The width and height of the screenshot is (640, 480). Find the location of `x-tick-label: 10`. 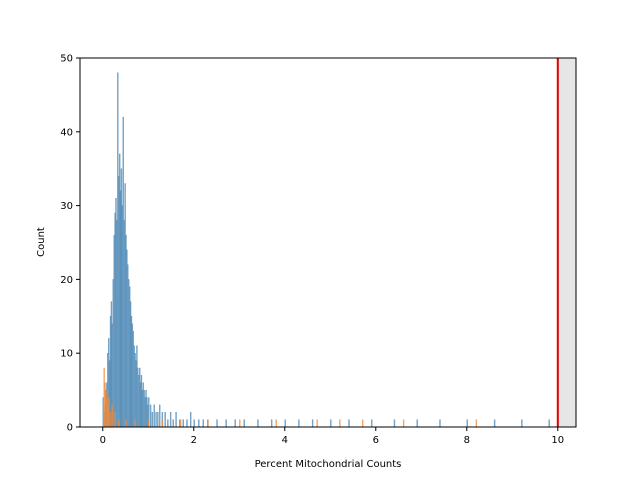

x-tick-label: 10 is located at coordinates (557, 440).